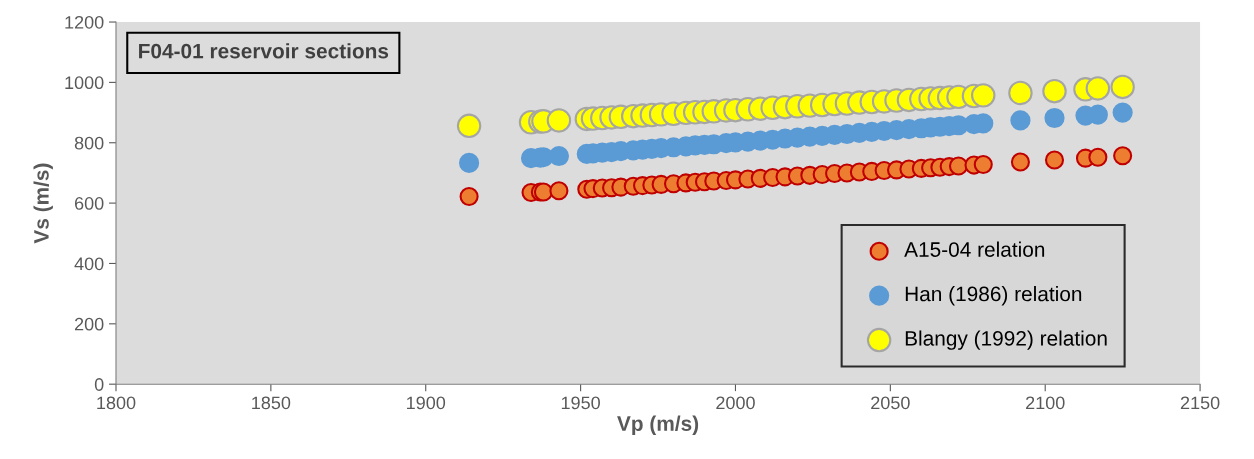 The image size is (1254, 459). Describe the element at coordinates (99, 384) in the screenshot. I see `y-tick-label: 0` at that location.